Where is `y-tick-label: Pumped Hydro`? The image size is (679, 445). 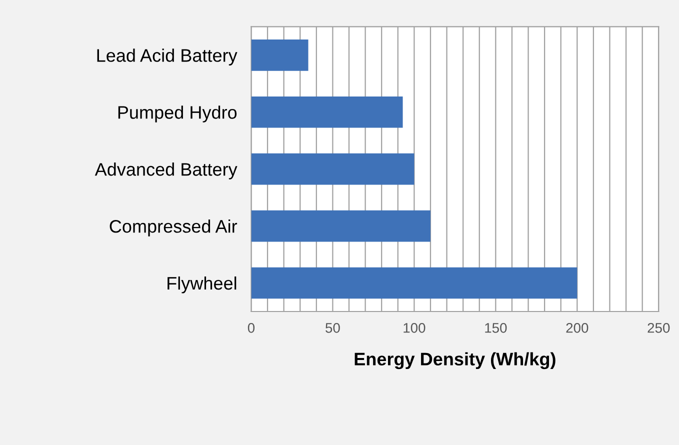 y-tick-label: Pumped Hydro is located at coordinates (177, 114).